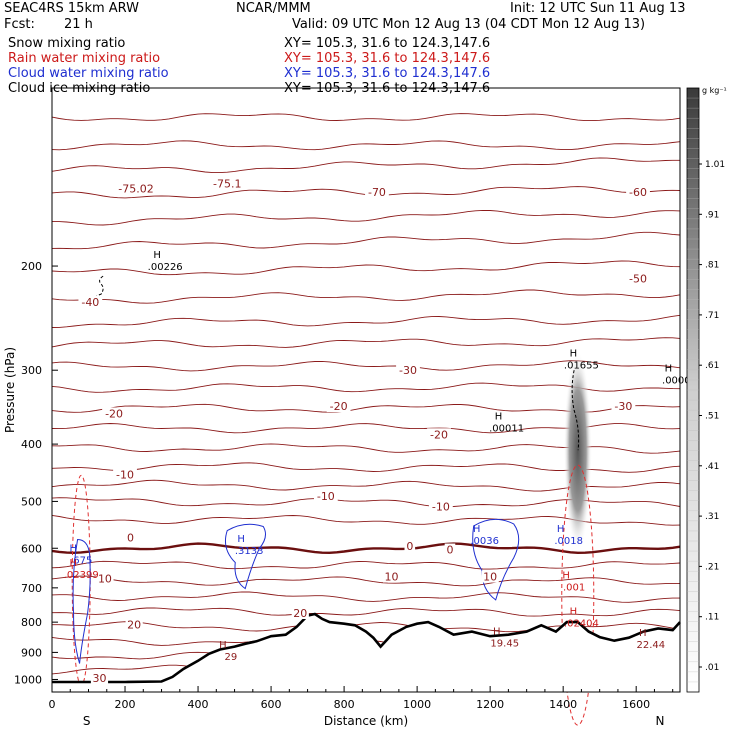 The width and height of the screenshot is (740, 740). I want to click on isotherm-label: 30, so click(99, 678).